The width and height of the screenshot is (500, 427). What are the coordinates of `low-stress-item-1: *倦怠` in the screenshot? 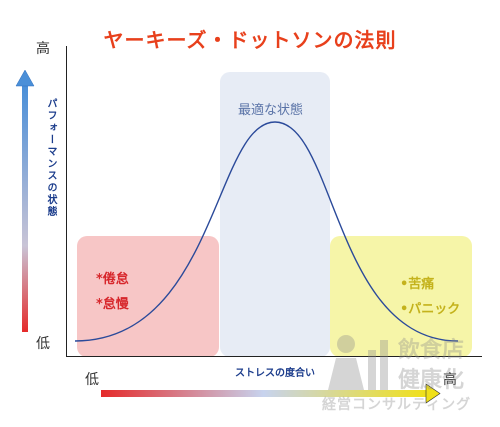 It's located at (112, 279).